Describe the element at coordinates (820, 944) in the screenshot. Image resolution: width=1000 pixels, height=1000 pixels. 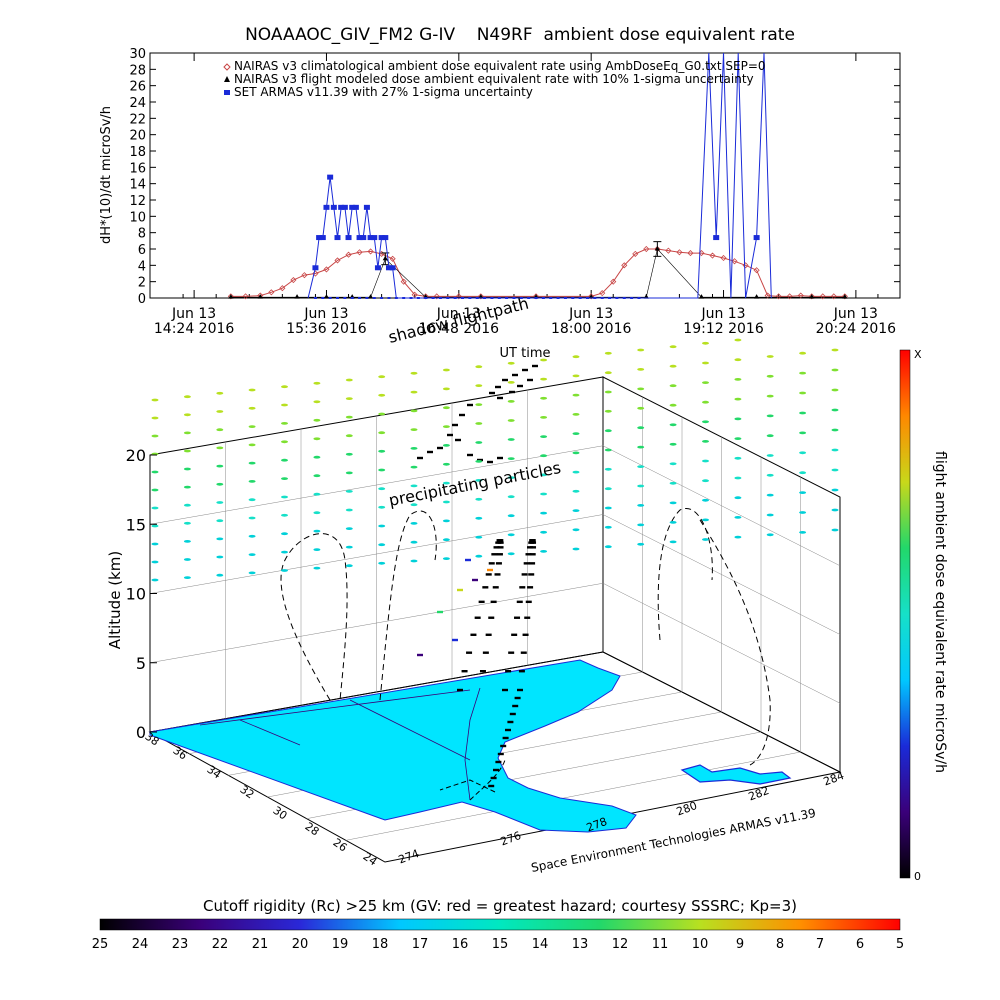
I see `colorbar-bottom-tick-label: 7` at that location.